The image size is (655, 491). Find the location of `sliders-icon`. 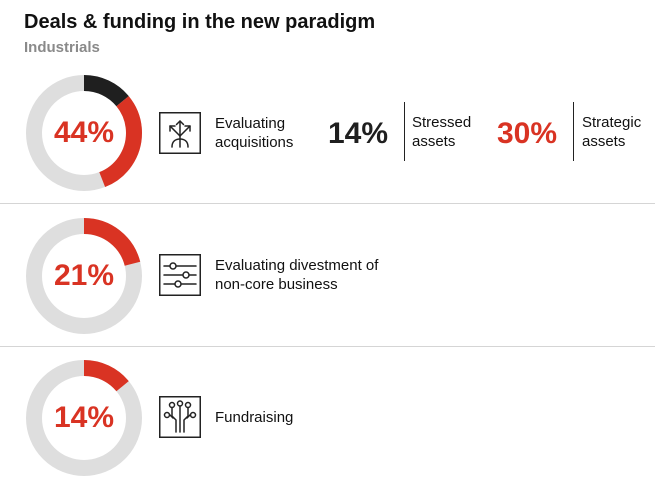

sliders-icon is located at coordinates (180, 275).